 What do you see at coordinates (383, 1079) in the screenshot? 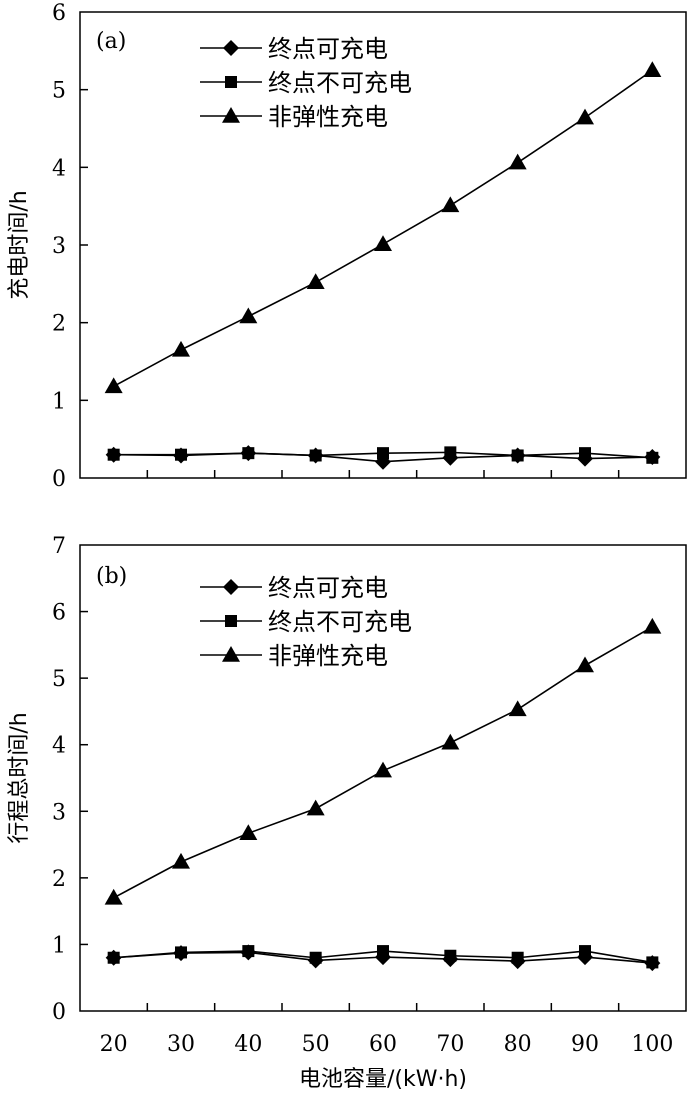
I see `x-axis-title-b: 电池容量/(kW·h)` at bounding box center [383, 1079].